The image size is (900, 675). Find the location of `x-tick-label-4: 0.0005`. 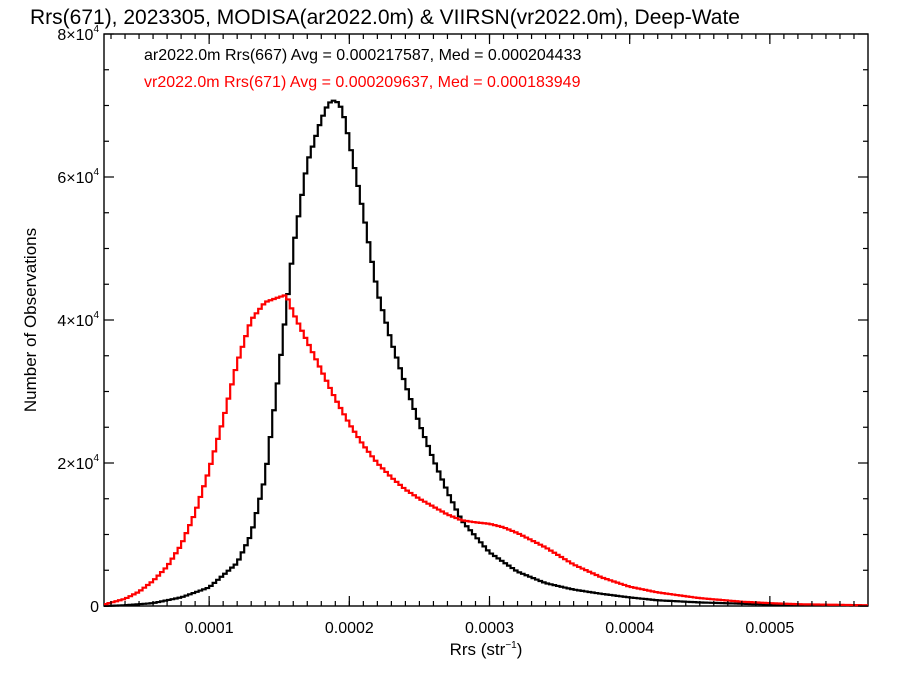

x-tick-label-4: 0.0005 is located at coordinates (769, 628).